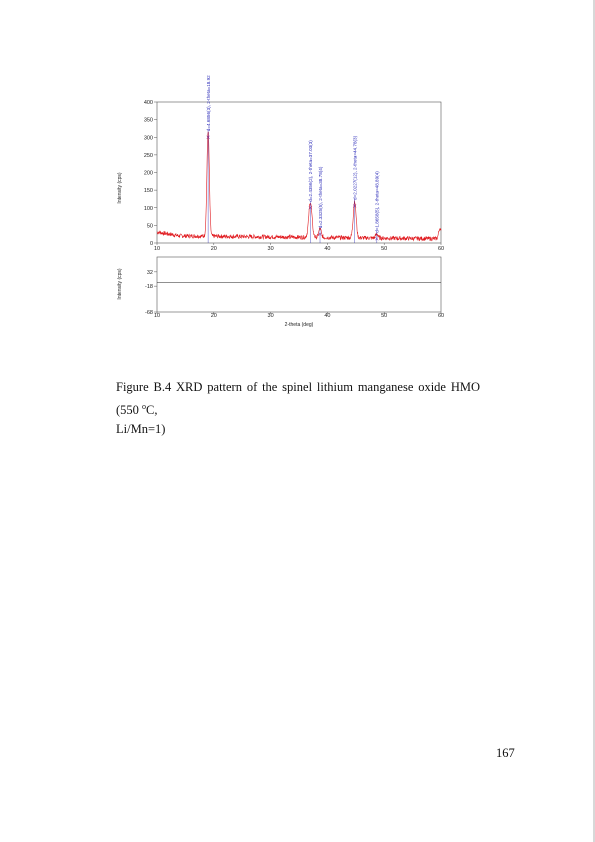 This screenshot has height=842, width=595. Describe the element at coordinates (151, 244) in the screenshot. I see `main-y-tick-label: 0` at that location.